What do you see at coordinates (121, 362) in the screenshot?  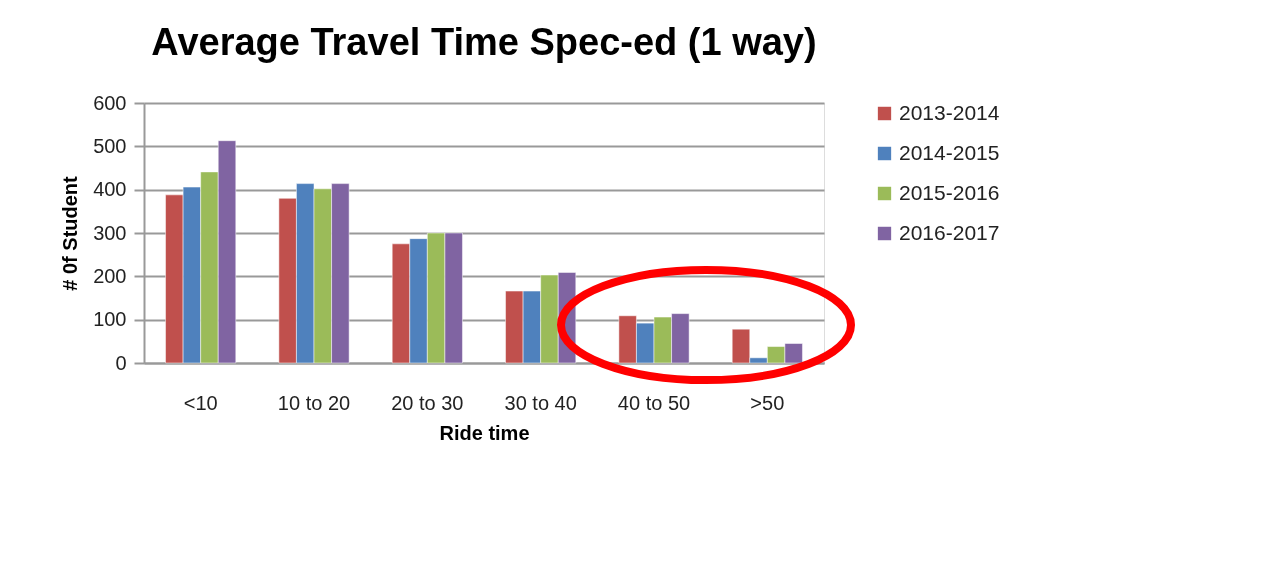 I see `y-tick-label: 0` at bounding box center [121, 362].